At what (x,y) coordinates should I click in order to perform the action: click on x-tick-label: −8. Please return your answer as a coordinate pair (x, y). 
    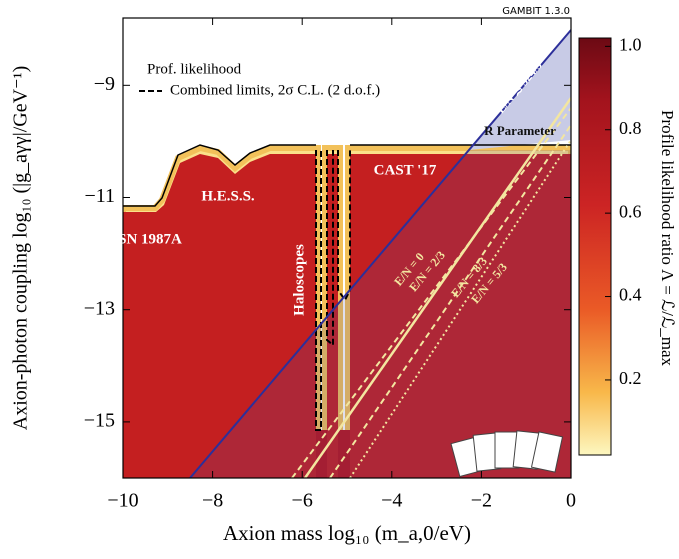
    Looking at the image, I should click on (212, 501).